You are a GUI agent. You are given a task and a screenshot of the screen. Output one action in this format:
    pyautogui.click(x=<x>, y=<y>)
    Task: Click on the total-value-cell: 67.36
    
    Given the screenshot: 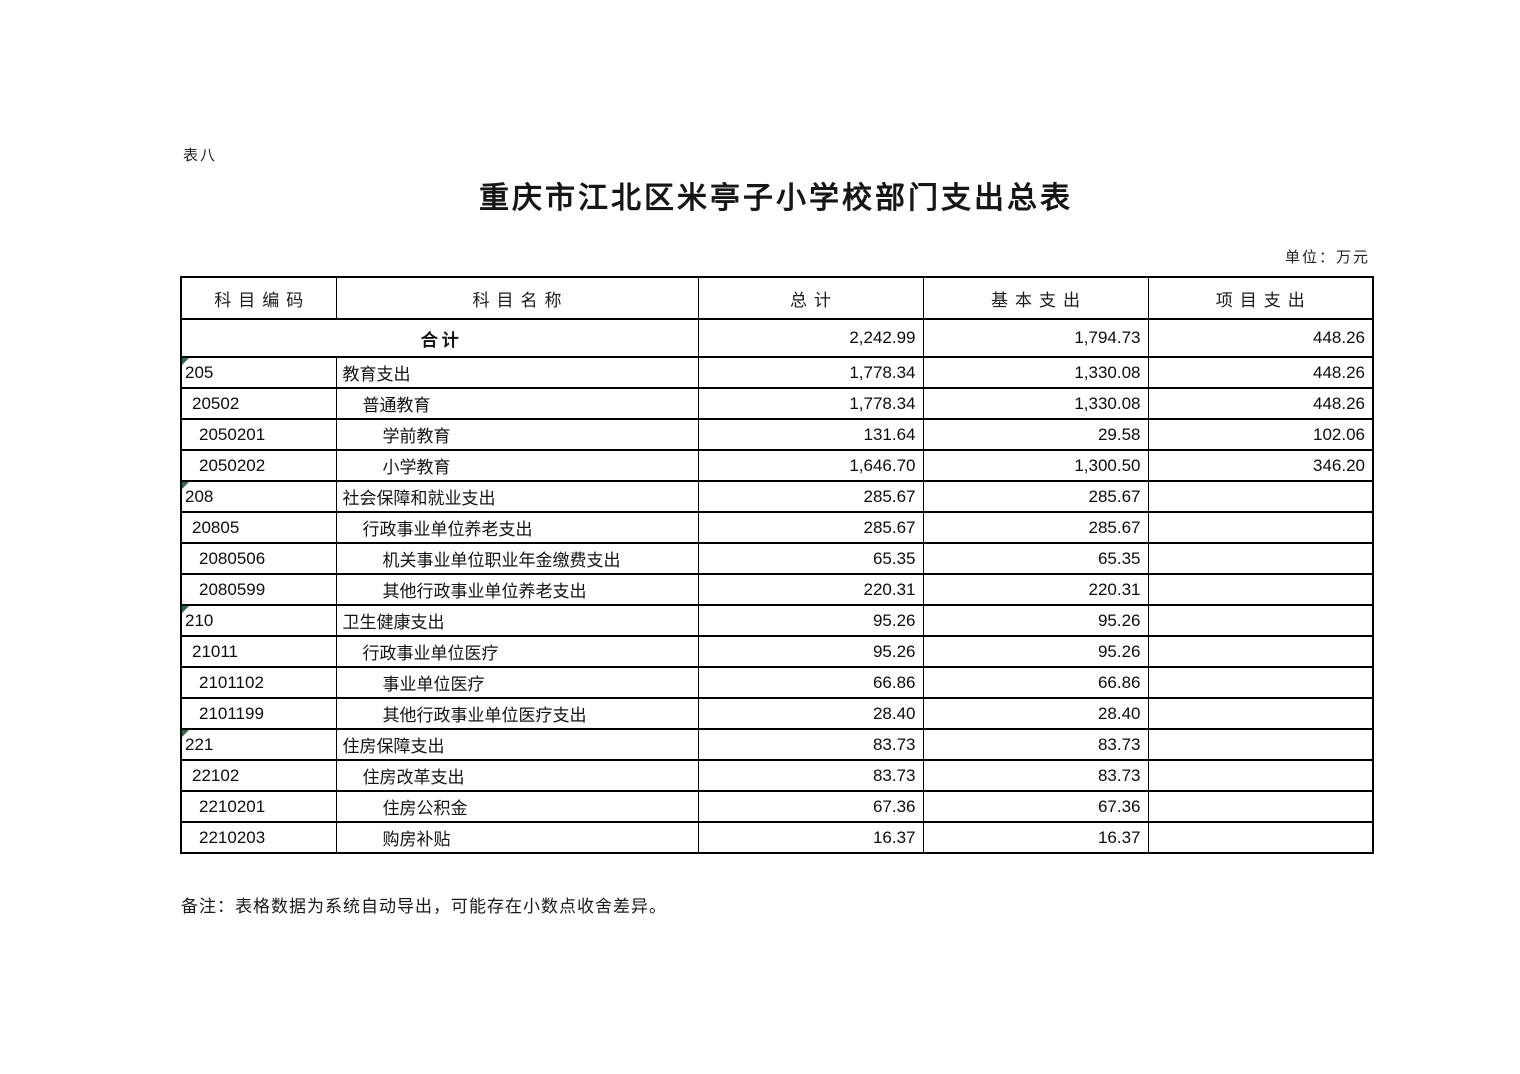 What is the action you would take?
    pyautogui.click(x=810, y=806)
    